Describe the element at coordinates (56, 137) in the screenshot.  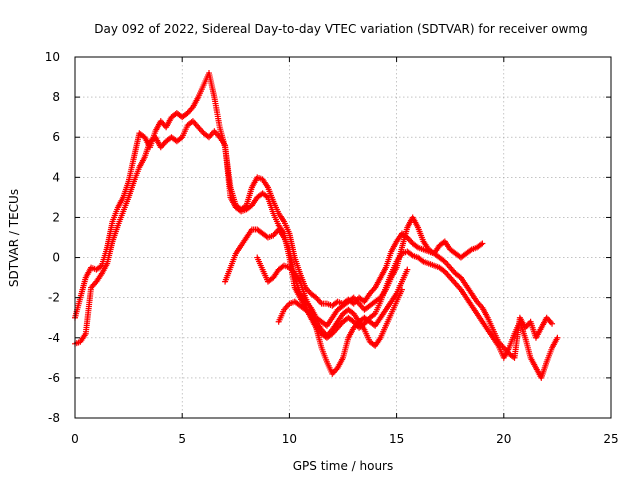
I see `y-tick-label: 6` at that location.